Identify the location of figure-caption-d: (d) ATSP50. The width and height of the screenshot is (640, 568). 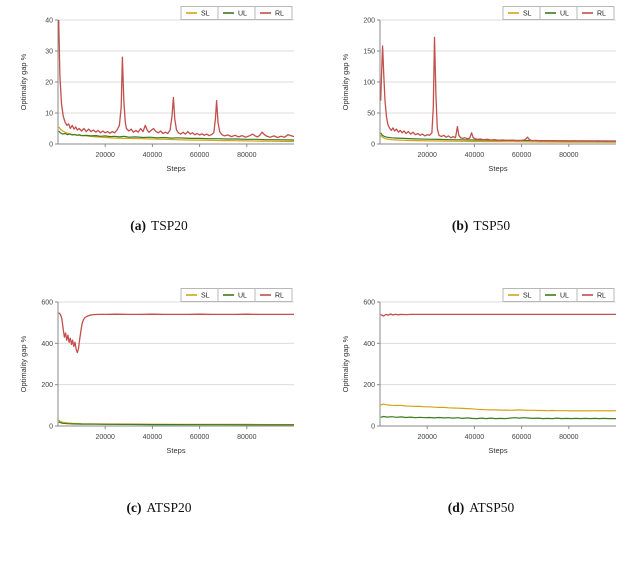
(481, 508).